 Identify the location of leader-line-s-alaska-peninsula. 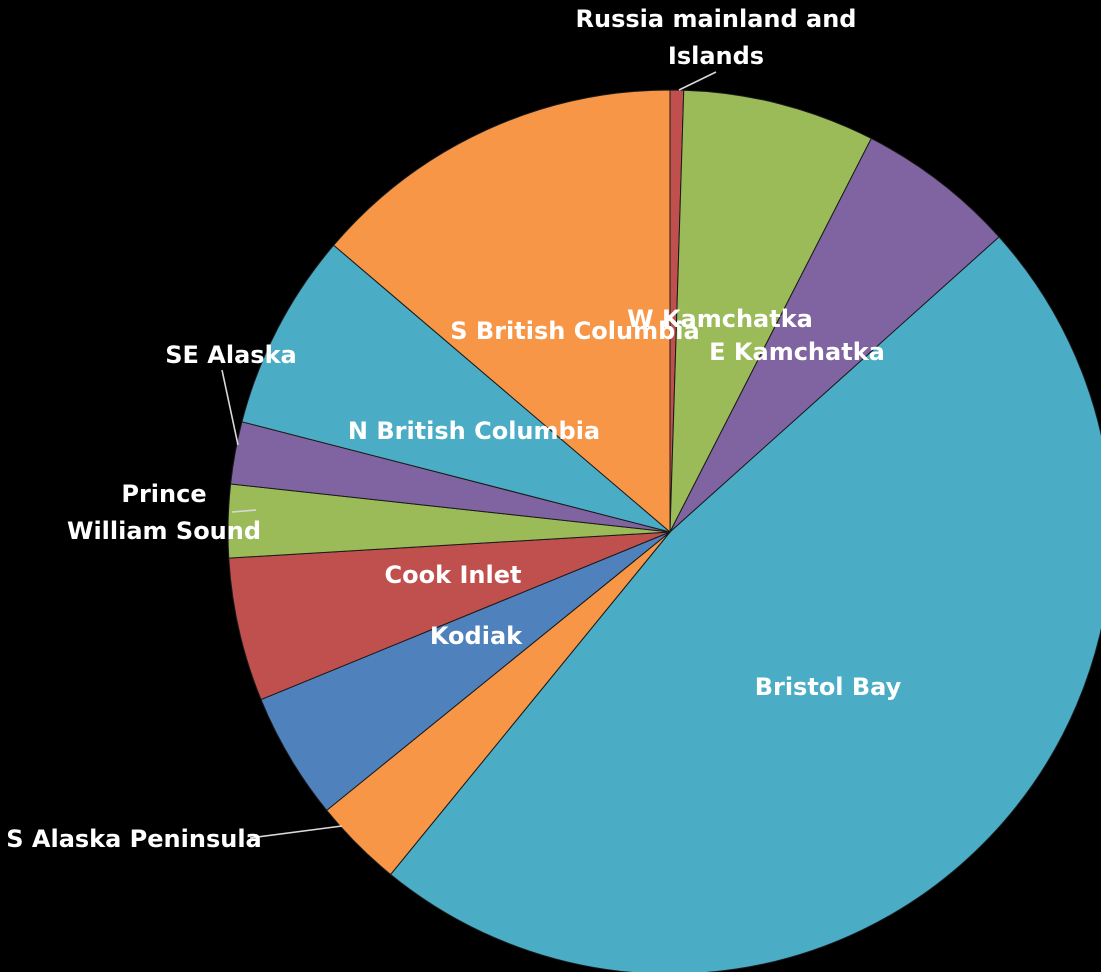
(296, 832).